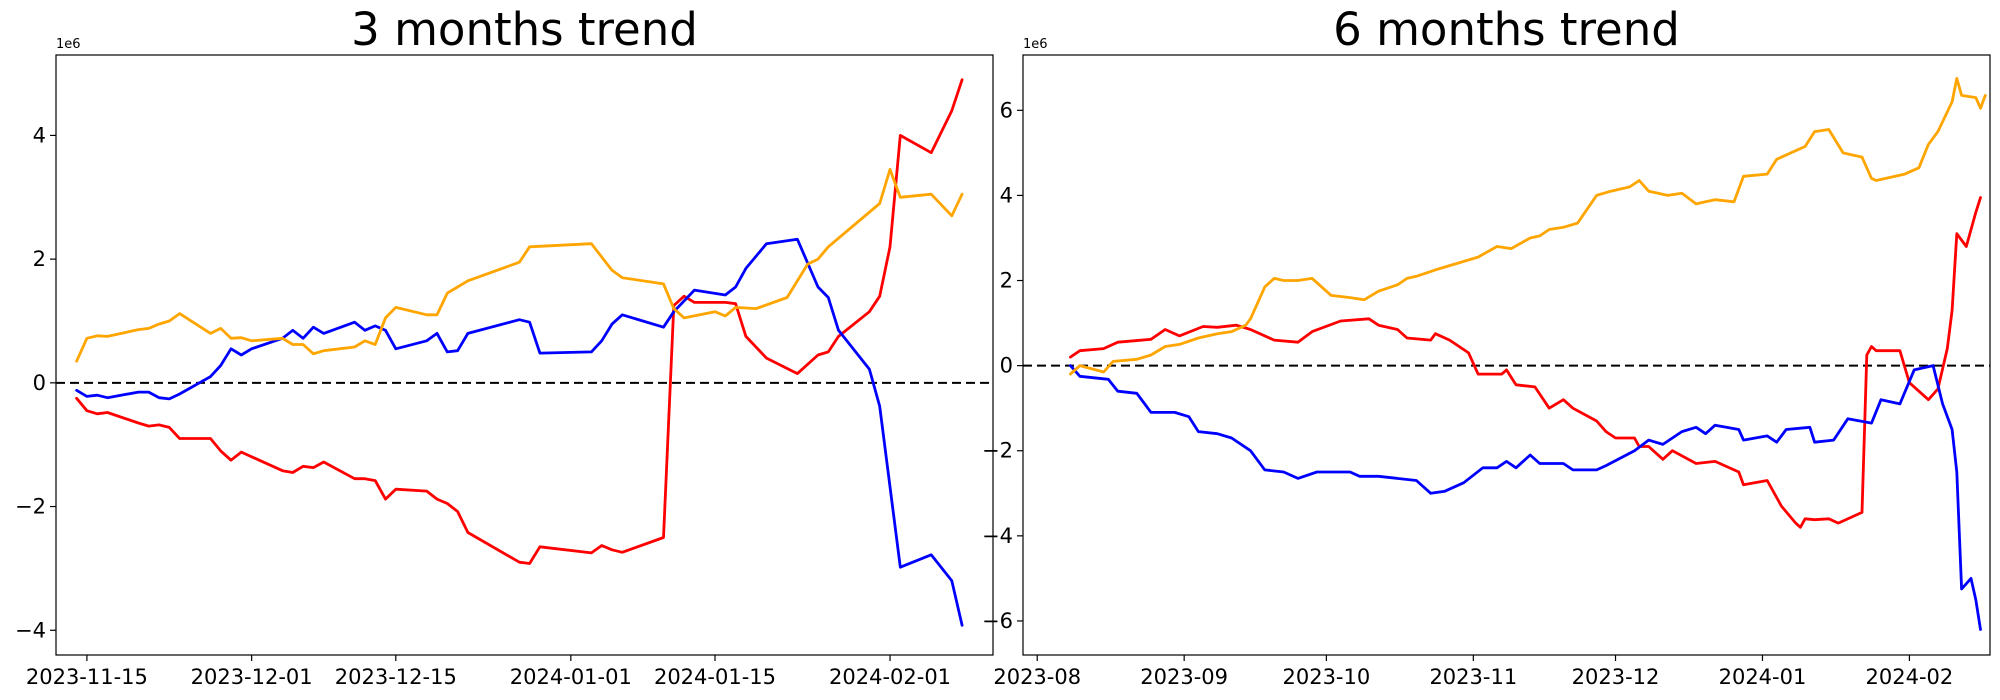 The image size is (2000, 700). I want to click on x-tick-label: 2024-01-01, so click(571, 677).